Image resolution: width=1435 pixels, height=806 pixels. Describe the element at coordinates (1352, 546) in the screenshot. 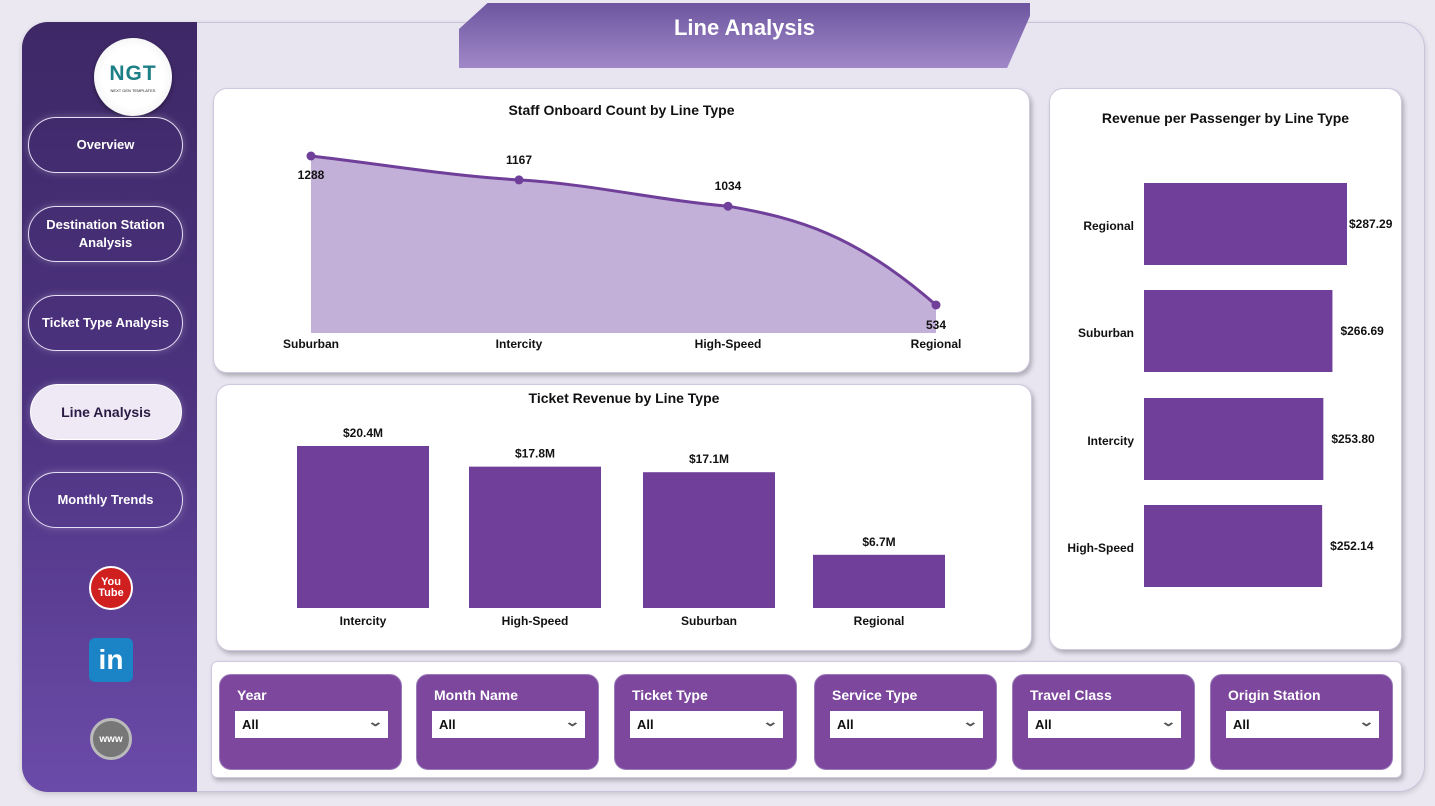

I see `data-label: $252.14` at that location.